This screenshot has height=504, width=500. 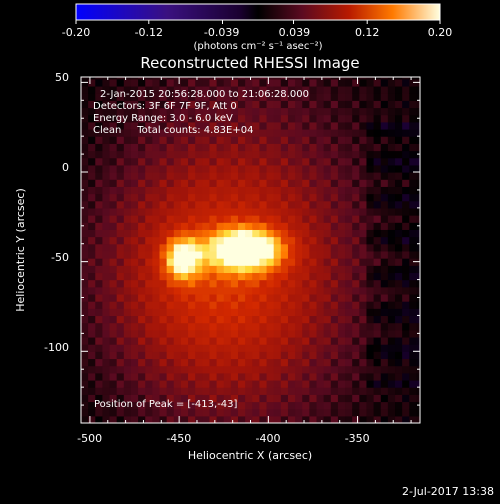 I want to click on annotation-time-range: 2-Jan-2015 20:56:28.000 to 21:06:28.000, so click(x=204, y=94).